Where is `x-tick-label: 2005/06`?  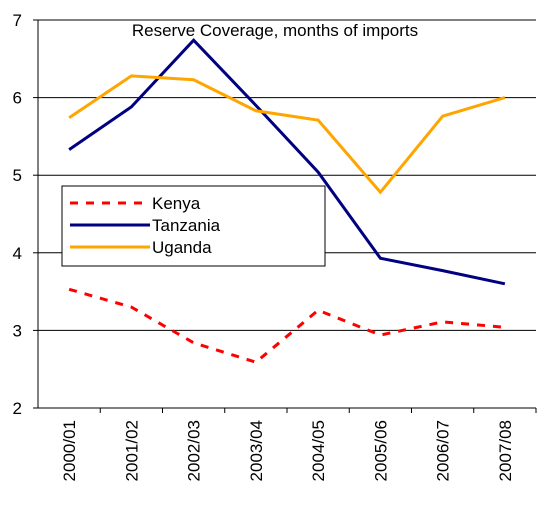
x-tick-label: 2005/06 is located at coordinates (380, 450).